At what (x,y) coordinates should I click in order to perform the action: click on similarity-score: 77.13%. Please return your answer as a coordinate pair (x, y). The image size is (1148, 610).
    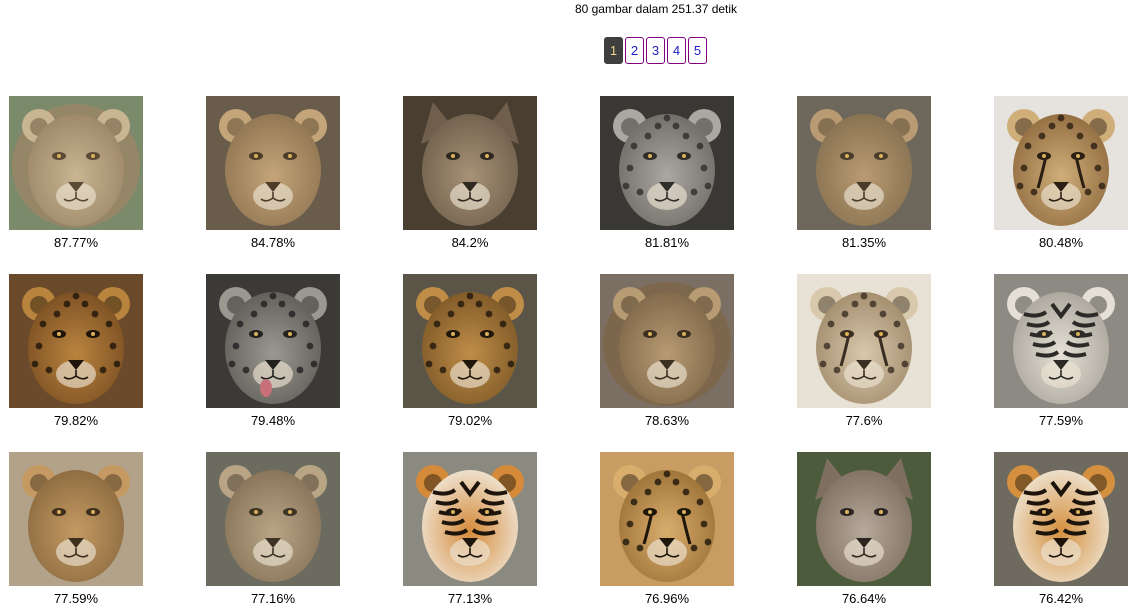
    Looking at the image, I should click on (470, 598).